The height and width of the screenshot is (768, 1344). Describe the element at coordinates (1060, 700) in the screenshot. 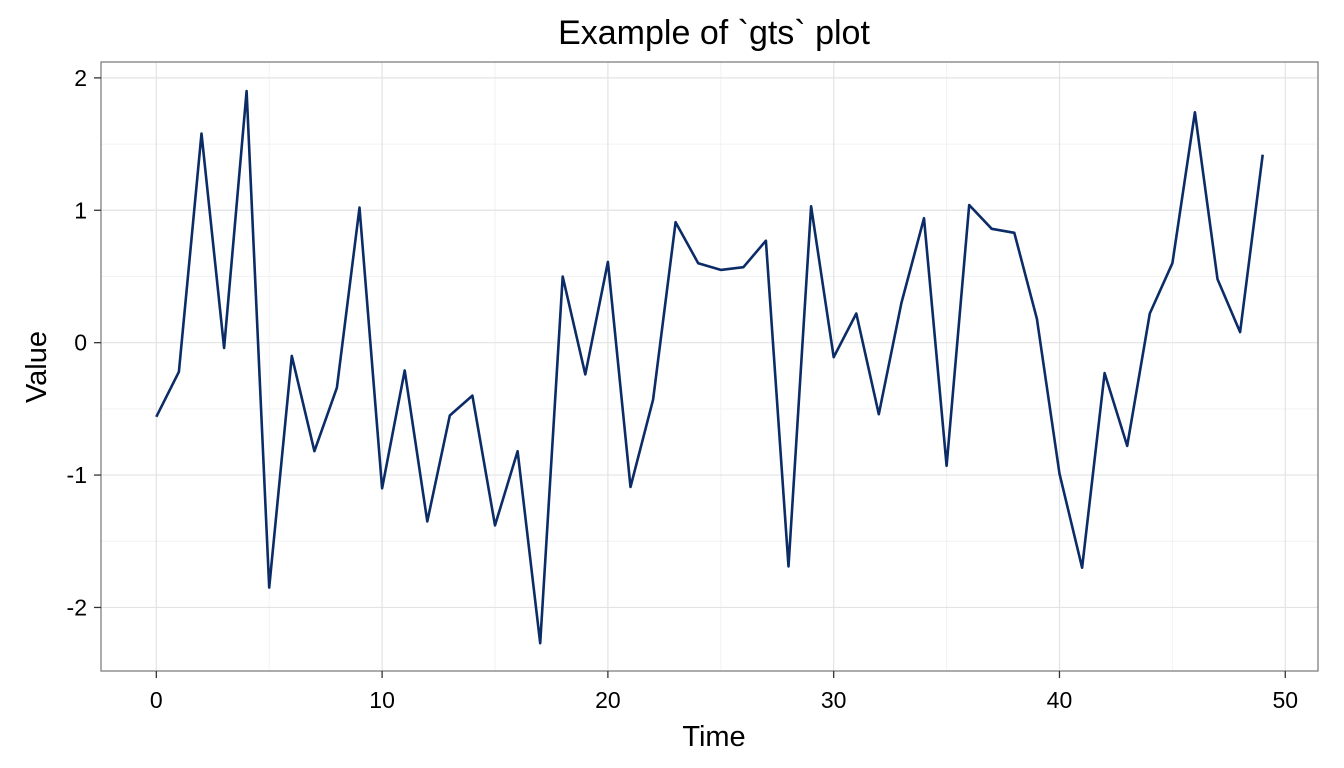

I see `x-tick-label: 40` at that location.